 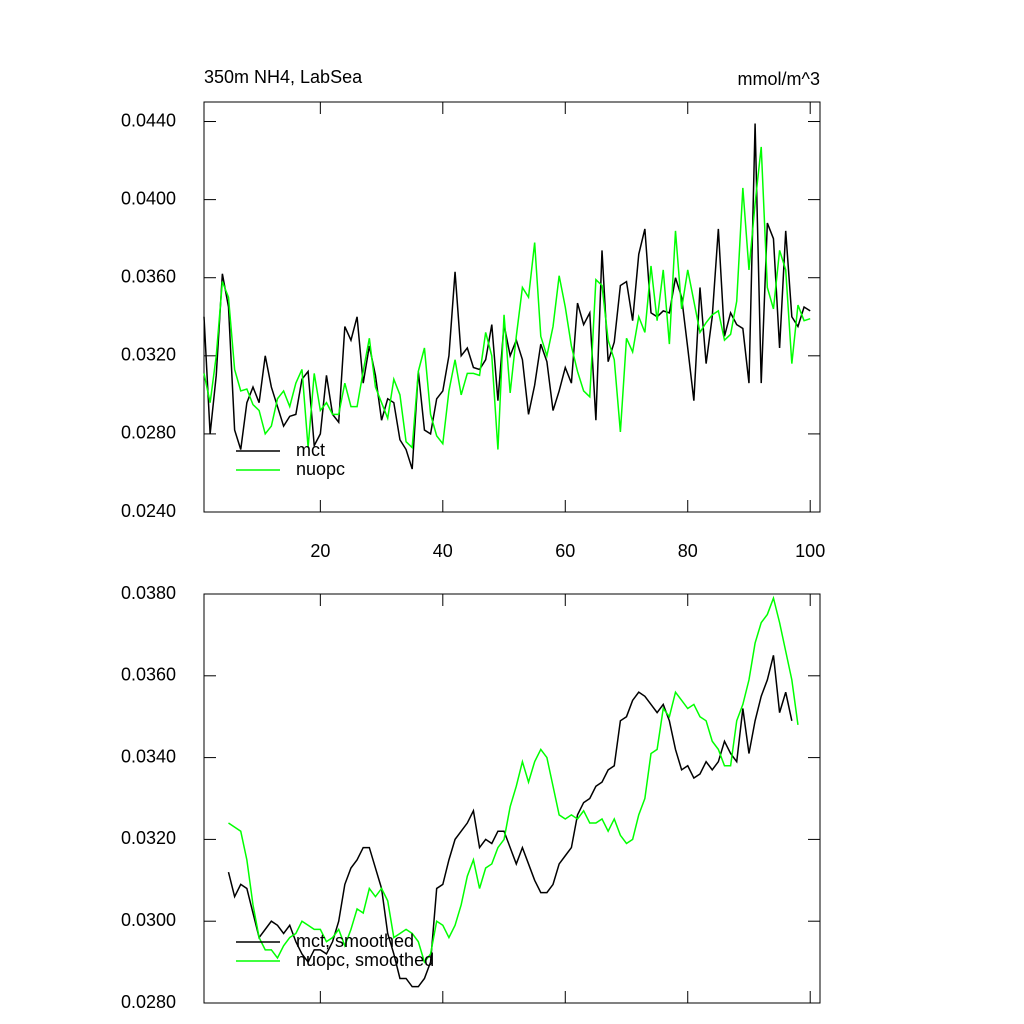 I want to click on chart-title: 350m NH4, LabSea, so click(x=283, y=77).